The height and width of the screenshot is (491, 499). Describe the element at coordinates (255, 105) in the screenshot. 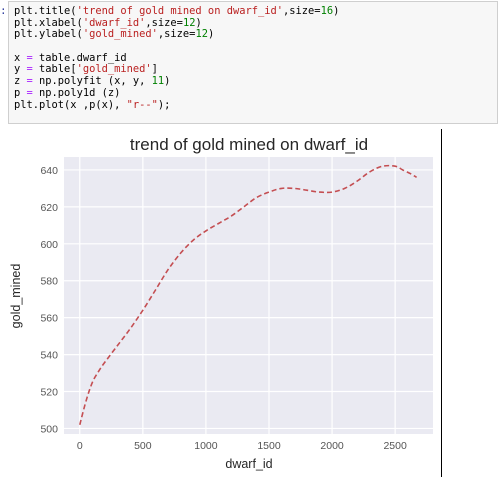

I see `code-line: plt.plot(x ,p(x), "r--");` at that location.